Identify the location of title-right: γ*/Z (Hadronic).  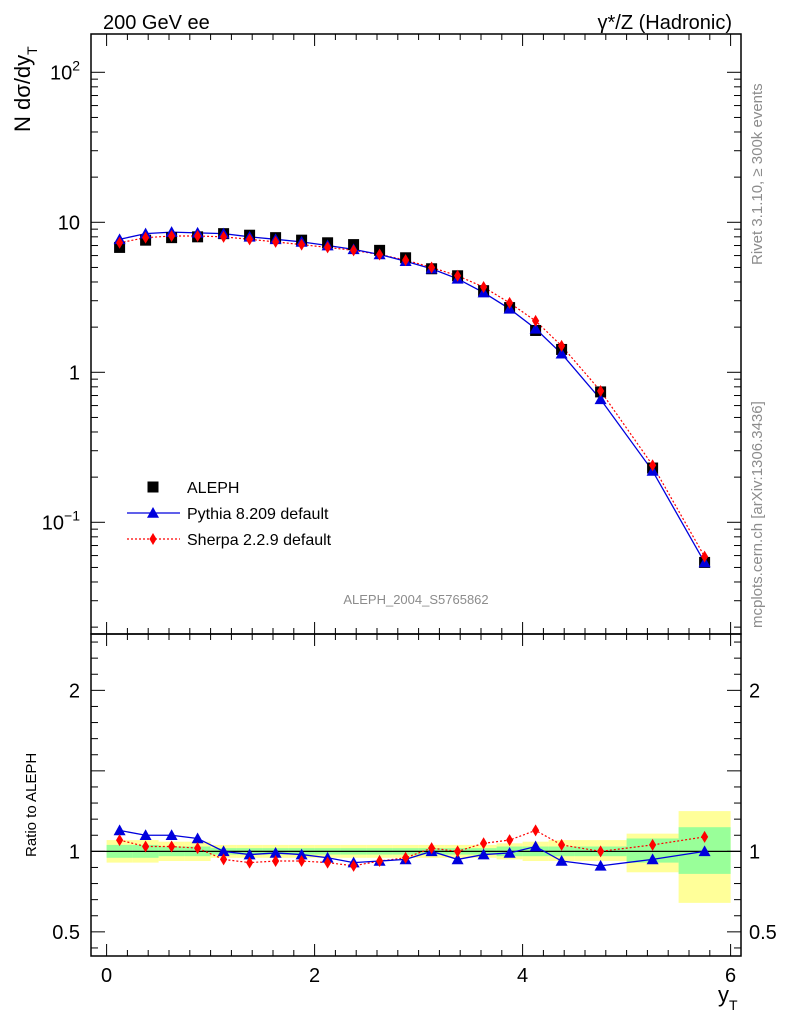
(665, 23).